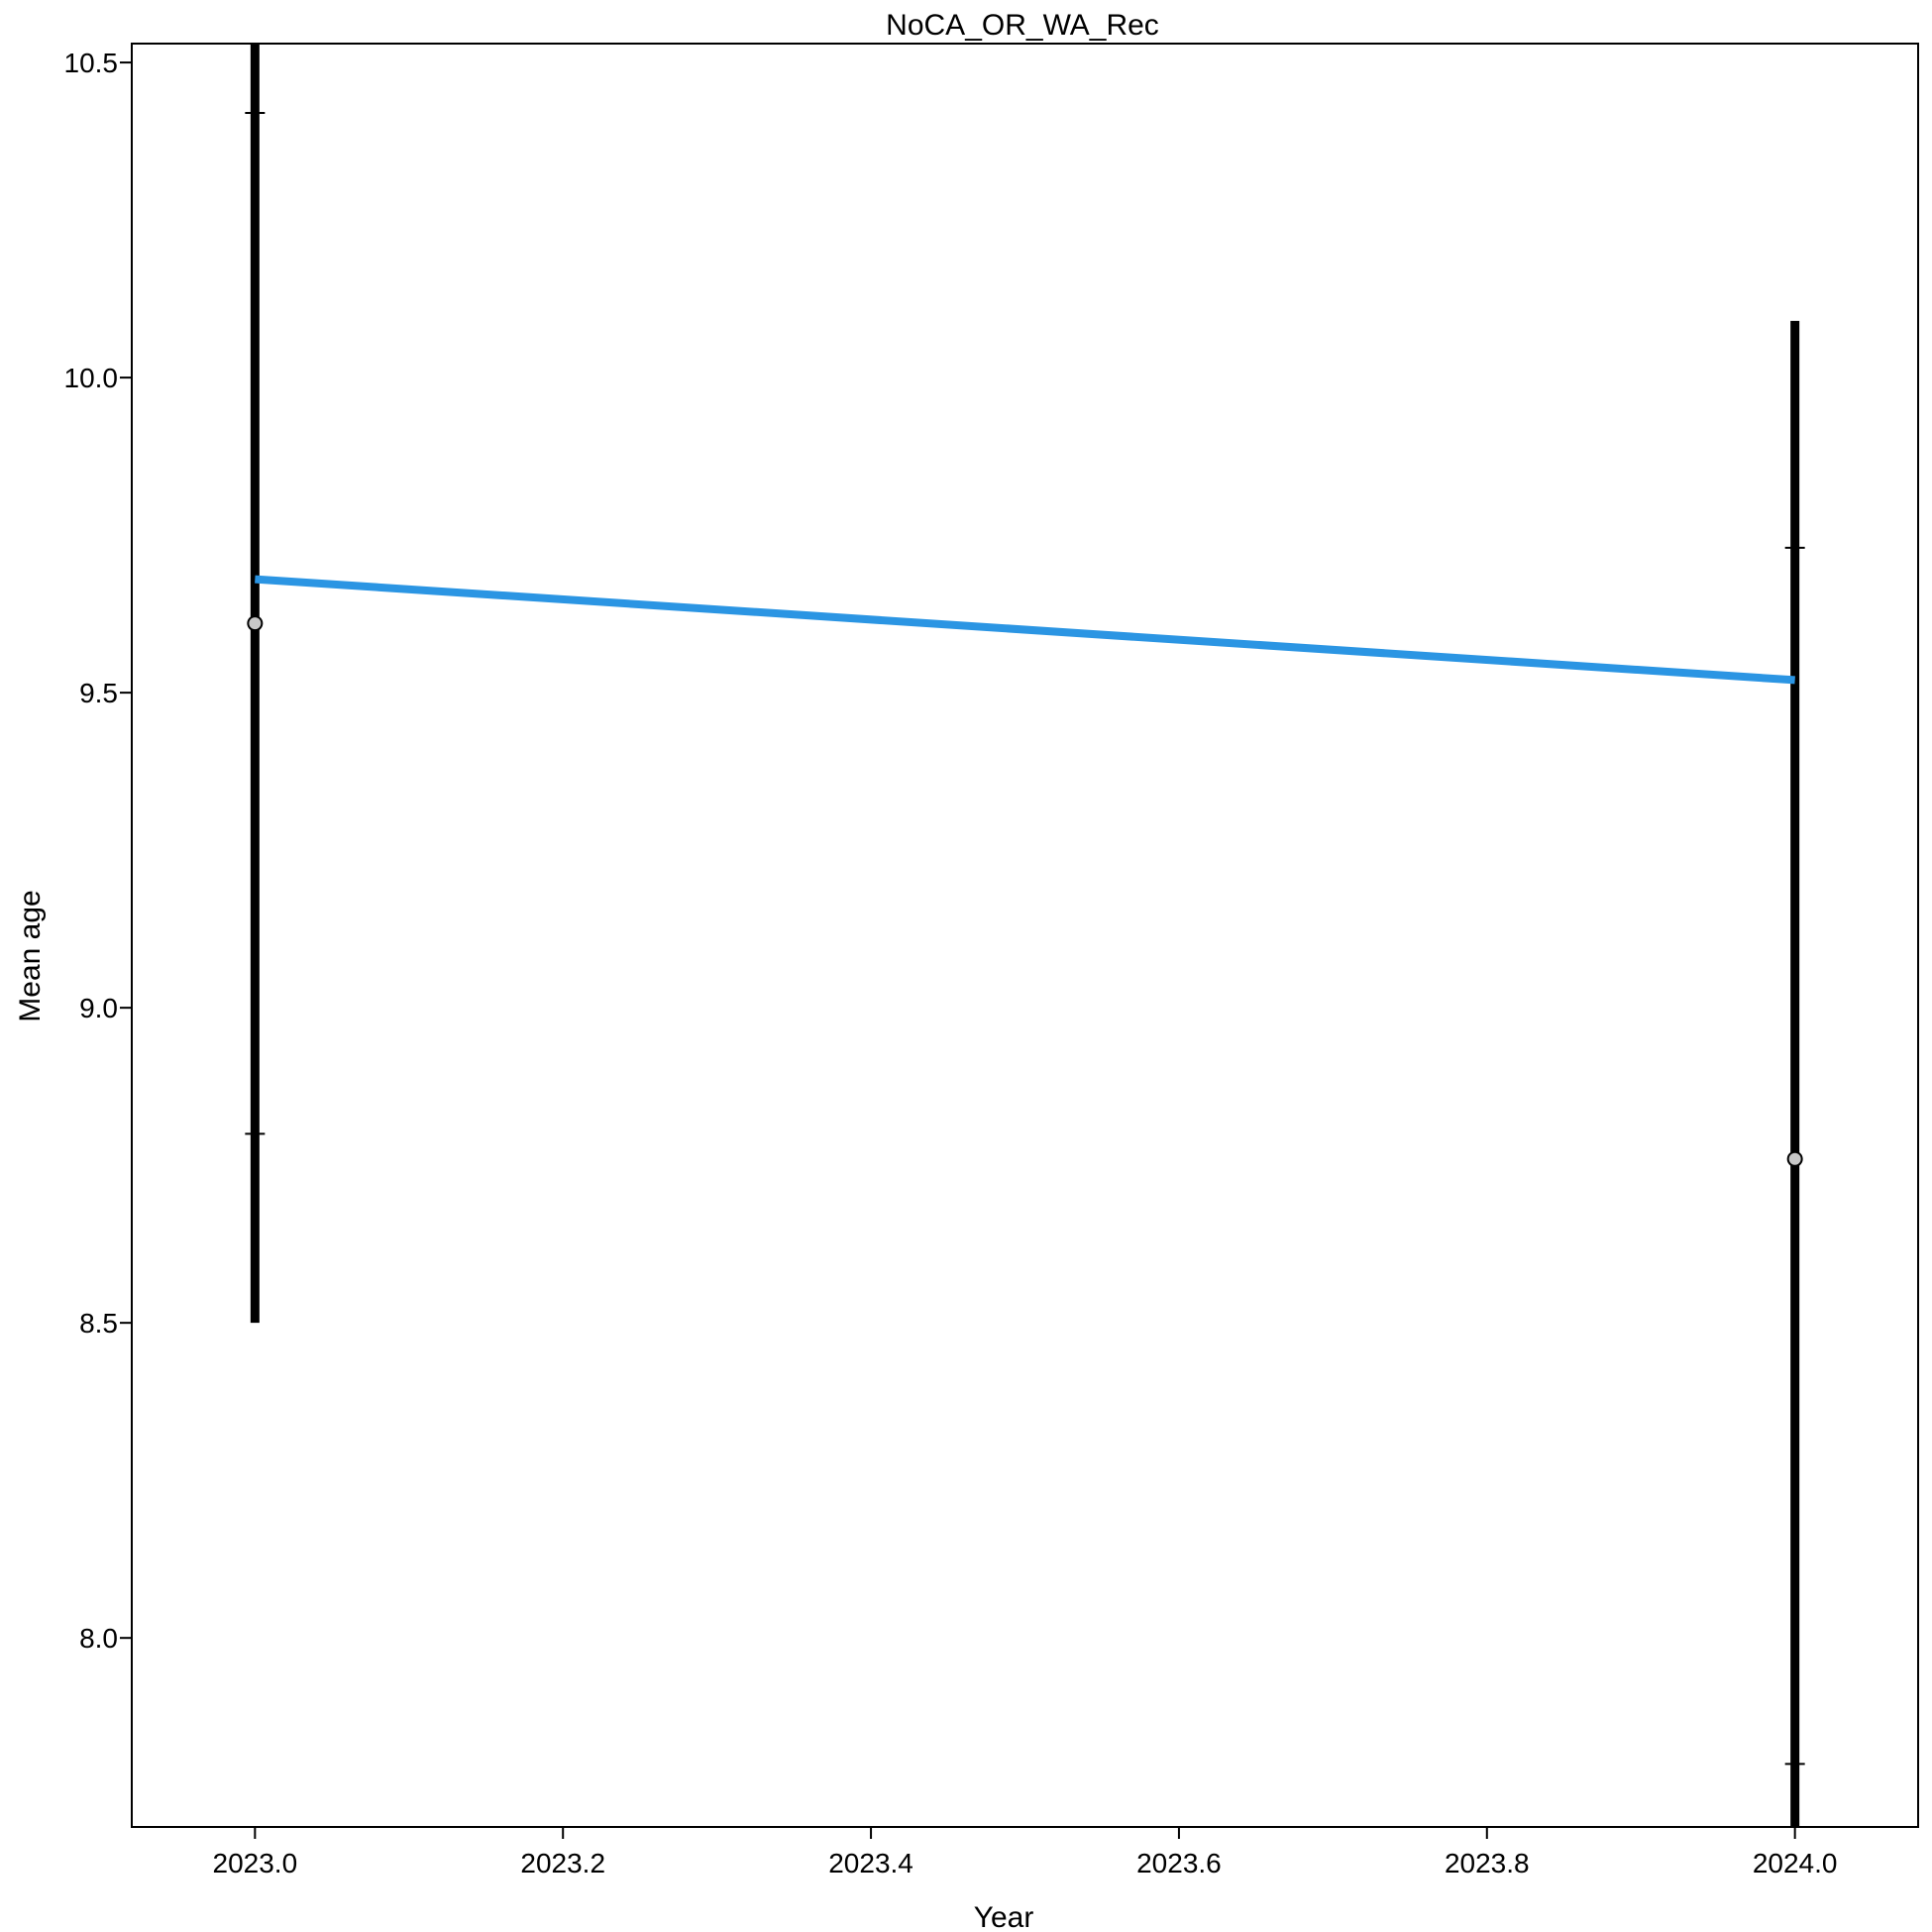 This screenshot has width=1932, height=1932. What do you see at coordinates (1025, 1852) in the screenshot?
I see `x-axis-ticks: 2023.0 2023.2 2023.4 2023.6 2023.8 2024.0` at bounding box center [1025, 1852].